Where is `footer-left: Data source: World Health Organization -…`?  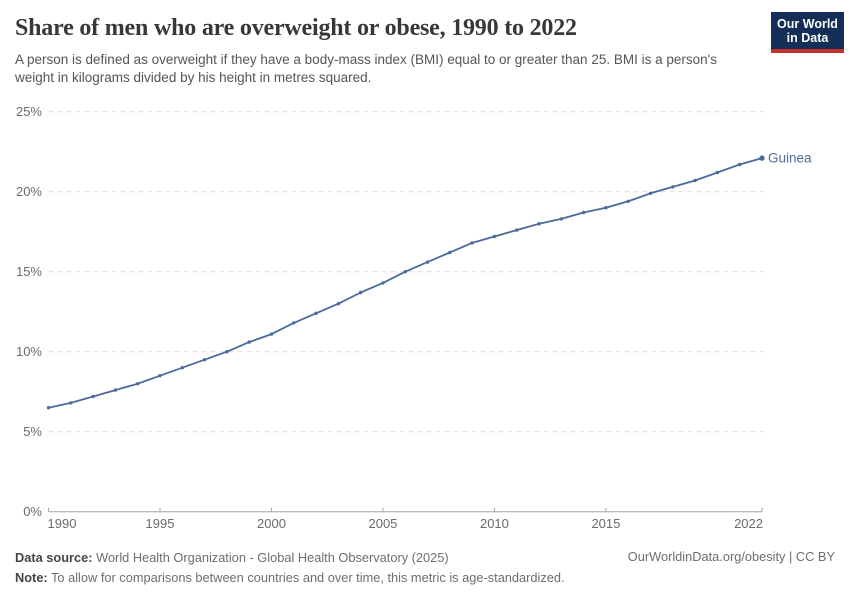 footer-left: Data source: World Health Organization -… is located at coordinates (290, 568).